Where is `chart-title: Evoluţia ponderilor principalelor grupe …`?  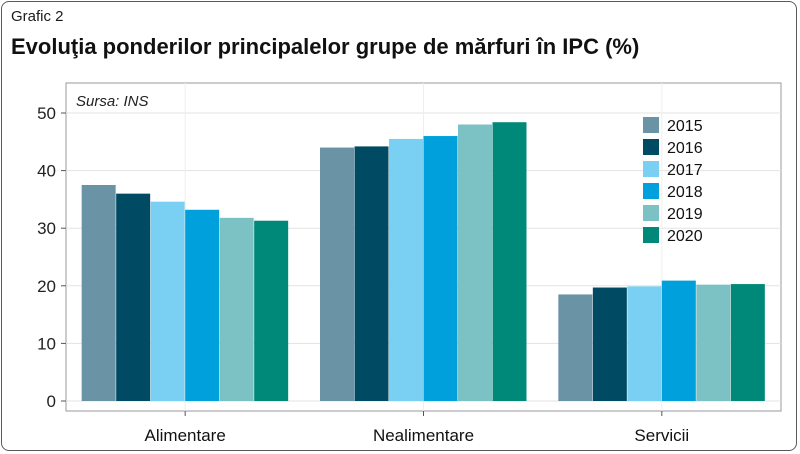
chart-title: Evoluţia ponderilor principalelor grupe … is located at coordinates (325, 46).